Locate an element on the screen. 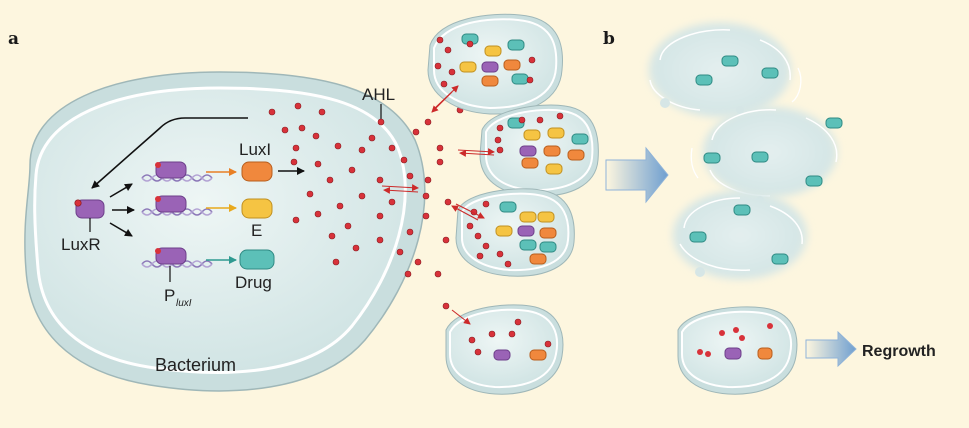 The image size is (969, 428). dna-complex-luxI is located at coordinates (177, 171).